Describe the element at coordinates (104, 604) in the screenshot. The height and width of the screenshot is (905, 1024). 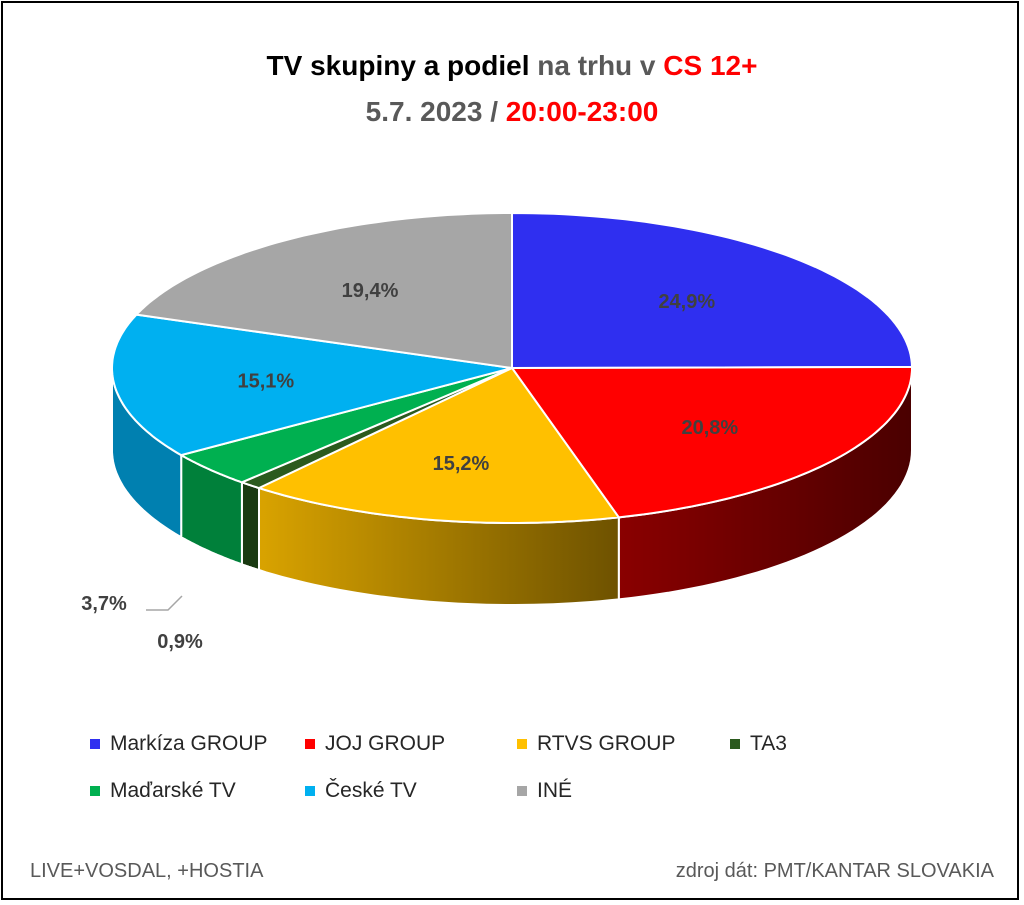
I see `data-label-madarske: 3,7%` at that location.